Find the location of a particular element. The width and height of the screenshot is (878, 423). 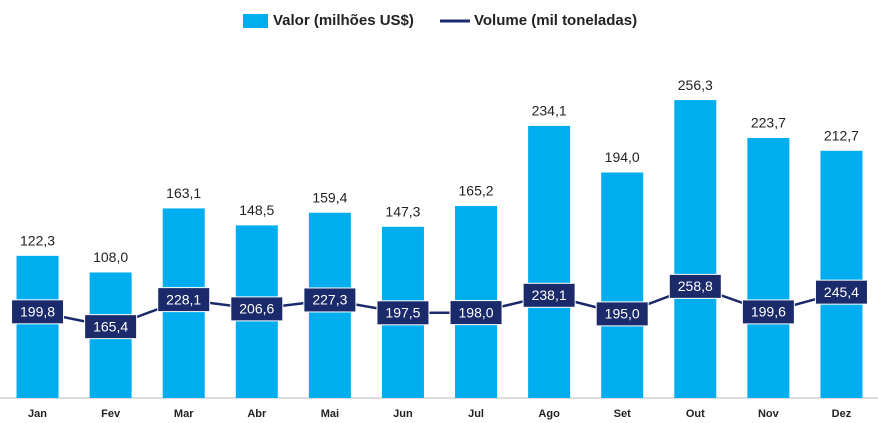

line-value-label: 238,1 is located at coordinates (549, 295).